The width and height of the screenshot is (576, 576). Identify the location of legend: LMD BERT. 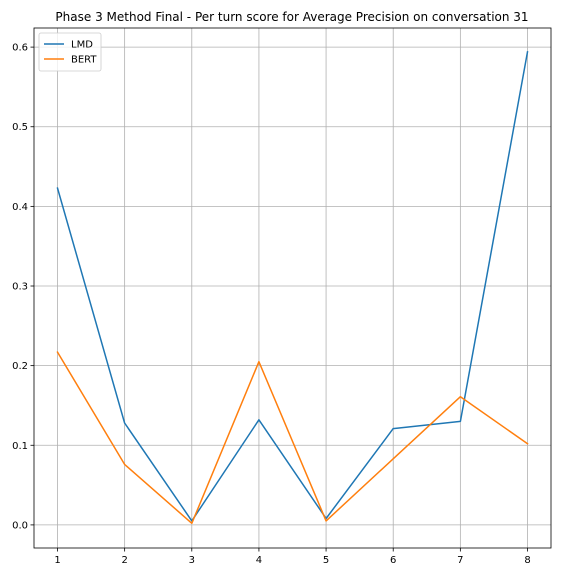
(70, 52).